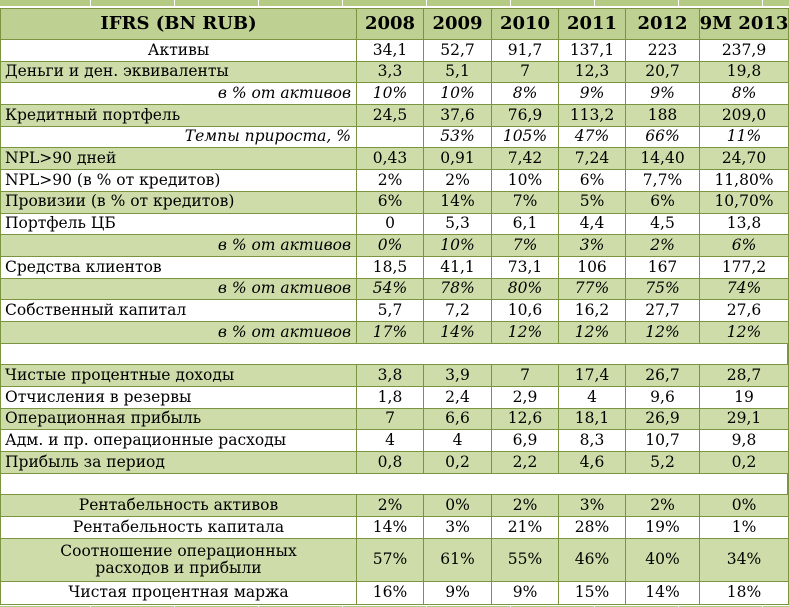 This screenshot has height=607, width=789. What do you see at coordinates (390, 50) in the screenshot?
I see `value-cell: 34,1` at bounding box center [390, 50].